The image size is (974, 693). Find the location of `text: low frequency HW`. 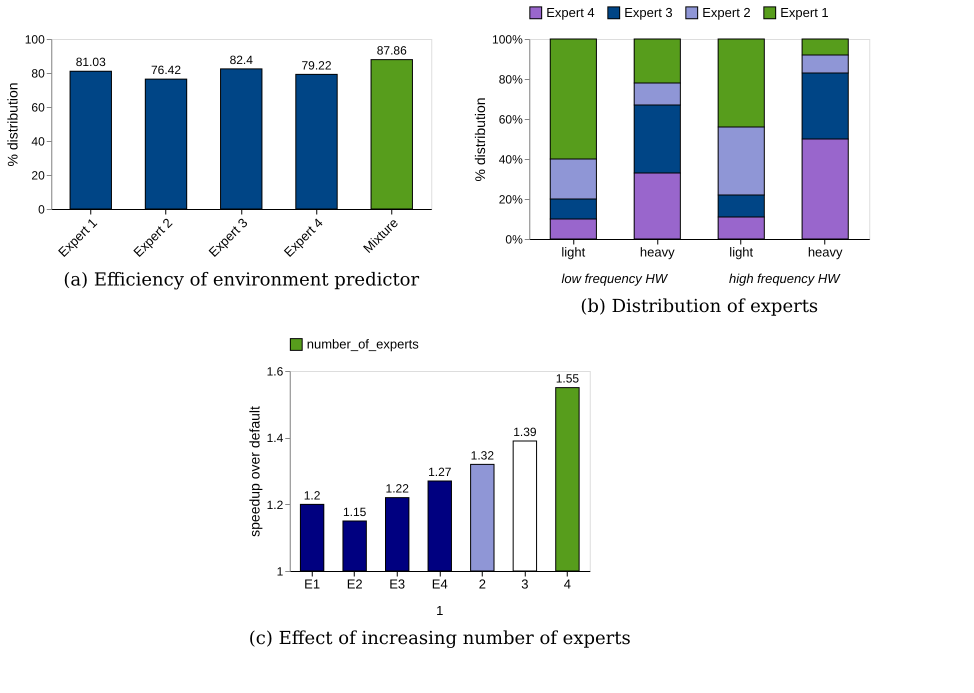

text: low frequency HW is located at coordinates (615, 278).